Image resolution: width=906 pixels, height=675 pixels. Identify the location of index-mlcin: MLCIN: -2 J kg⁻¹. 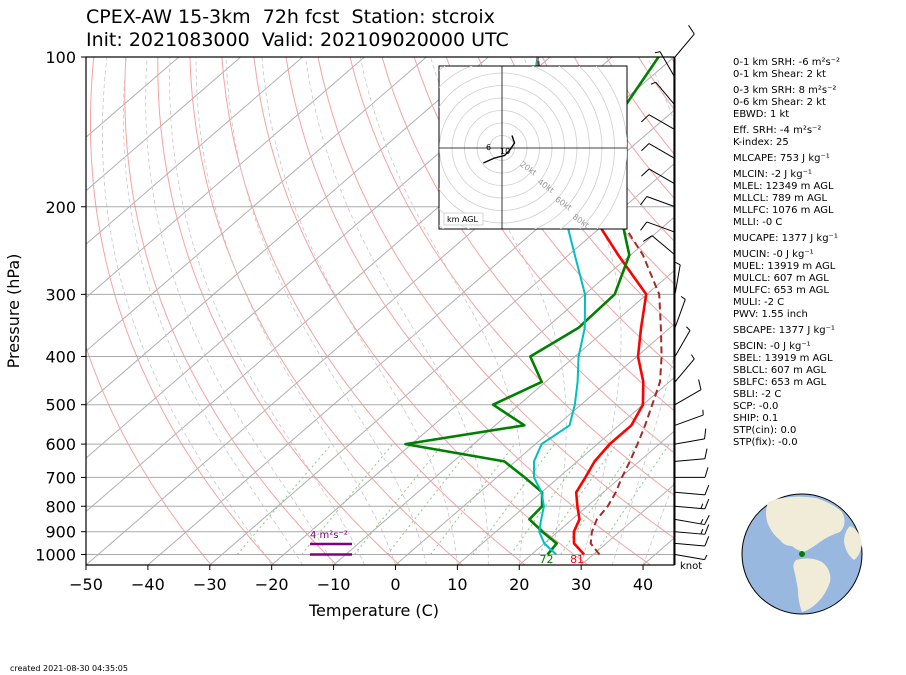
(772, 174).